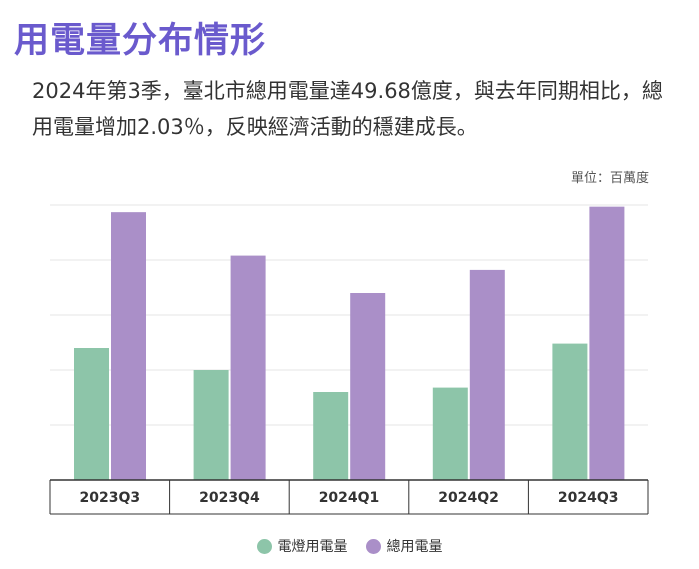 This screenshot has height=569, width=699. I want to click on bar-lighting-2024Q2, so click(450, 433).